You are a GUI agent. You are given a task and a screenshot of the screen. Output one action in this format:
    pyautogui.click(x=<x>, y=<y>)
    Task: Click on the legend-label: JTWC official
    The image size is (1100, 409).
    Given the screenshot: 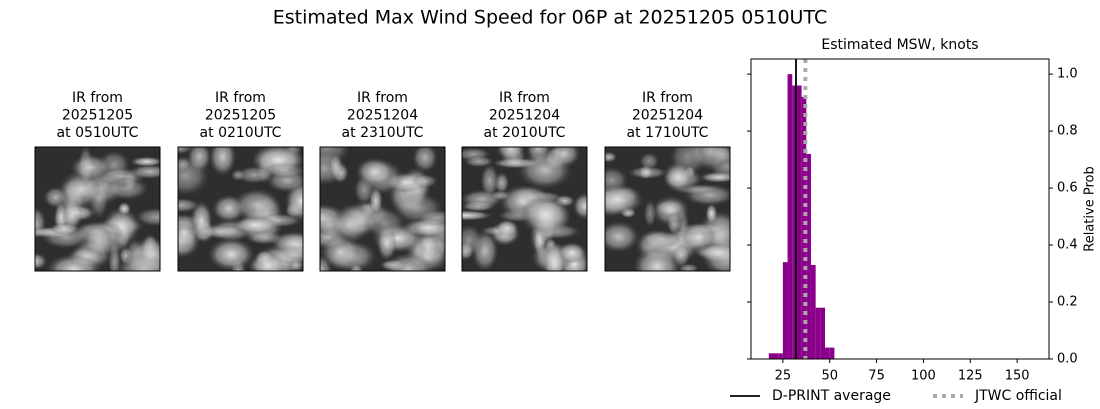 What is the action you would take?
    pyautogui.click(x=1018, y=396)
    